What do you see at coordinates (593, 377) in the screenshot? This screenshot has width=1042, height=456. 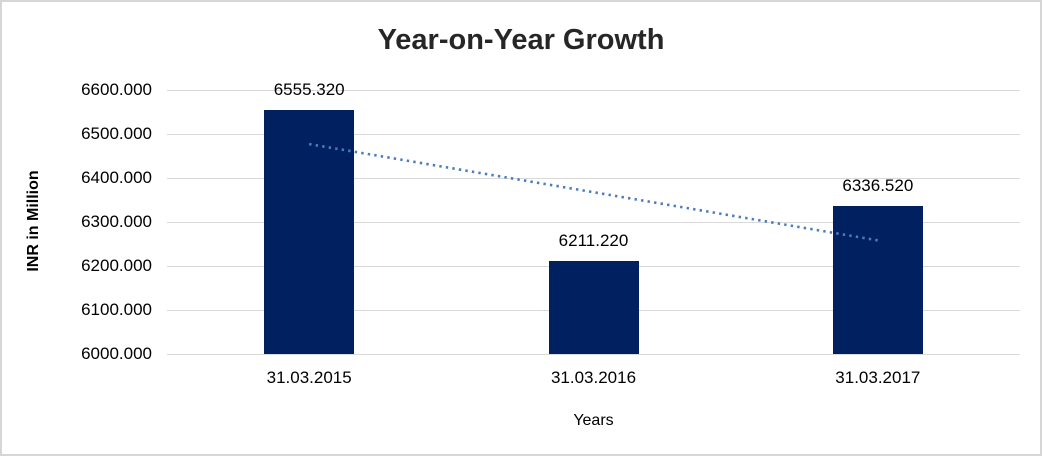 I see `x-tick-label: 31.03.2016` at bounding box center [593, 377].